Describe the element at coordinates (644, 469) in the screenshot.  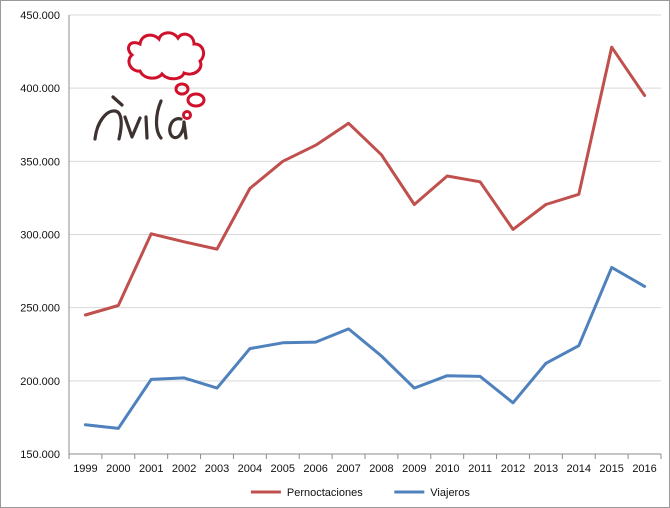
I see `x-tick-label: 2016` at that location.